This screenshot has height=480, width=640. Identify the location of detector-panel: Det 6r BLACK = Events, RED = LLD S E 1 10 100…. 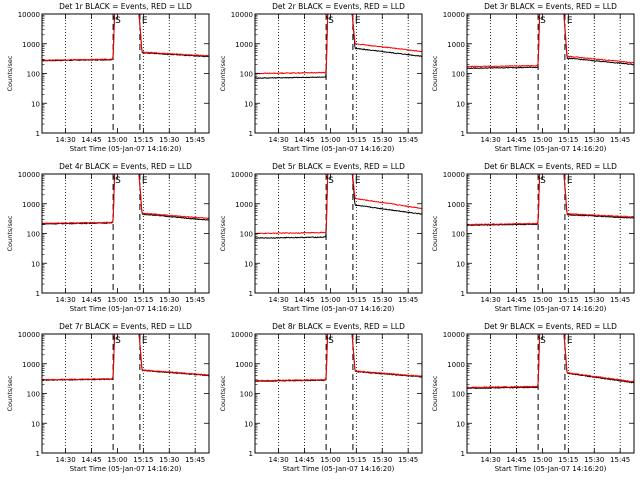
(533, 237).